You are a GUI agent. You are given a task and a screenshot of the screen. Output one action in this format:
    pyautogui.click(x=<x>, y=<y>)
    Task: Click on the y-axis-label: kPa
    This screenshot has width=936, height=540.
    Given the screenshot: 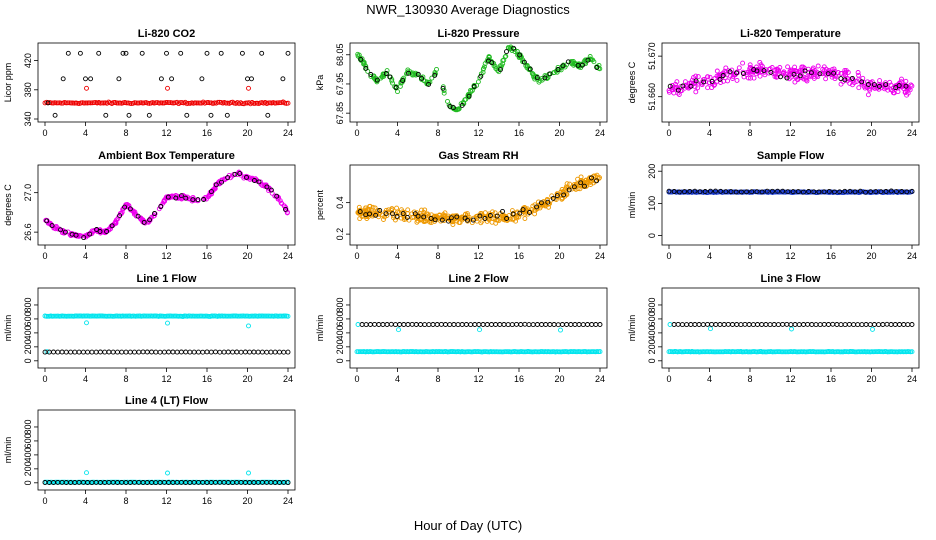 What is the action you would take?
    pyautogui.click(x=320, y=83)
    